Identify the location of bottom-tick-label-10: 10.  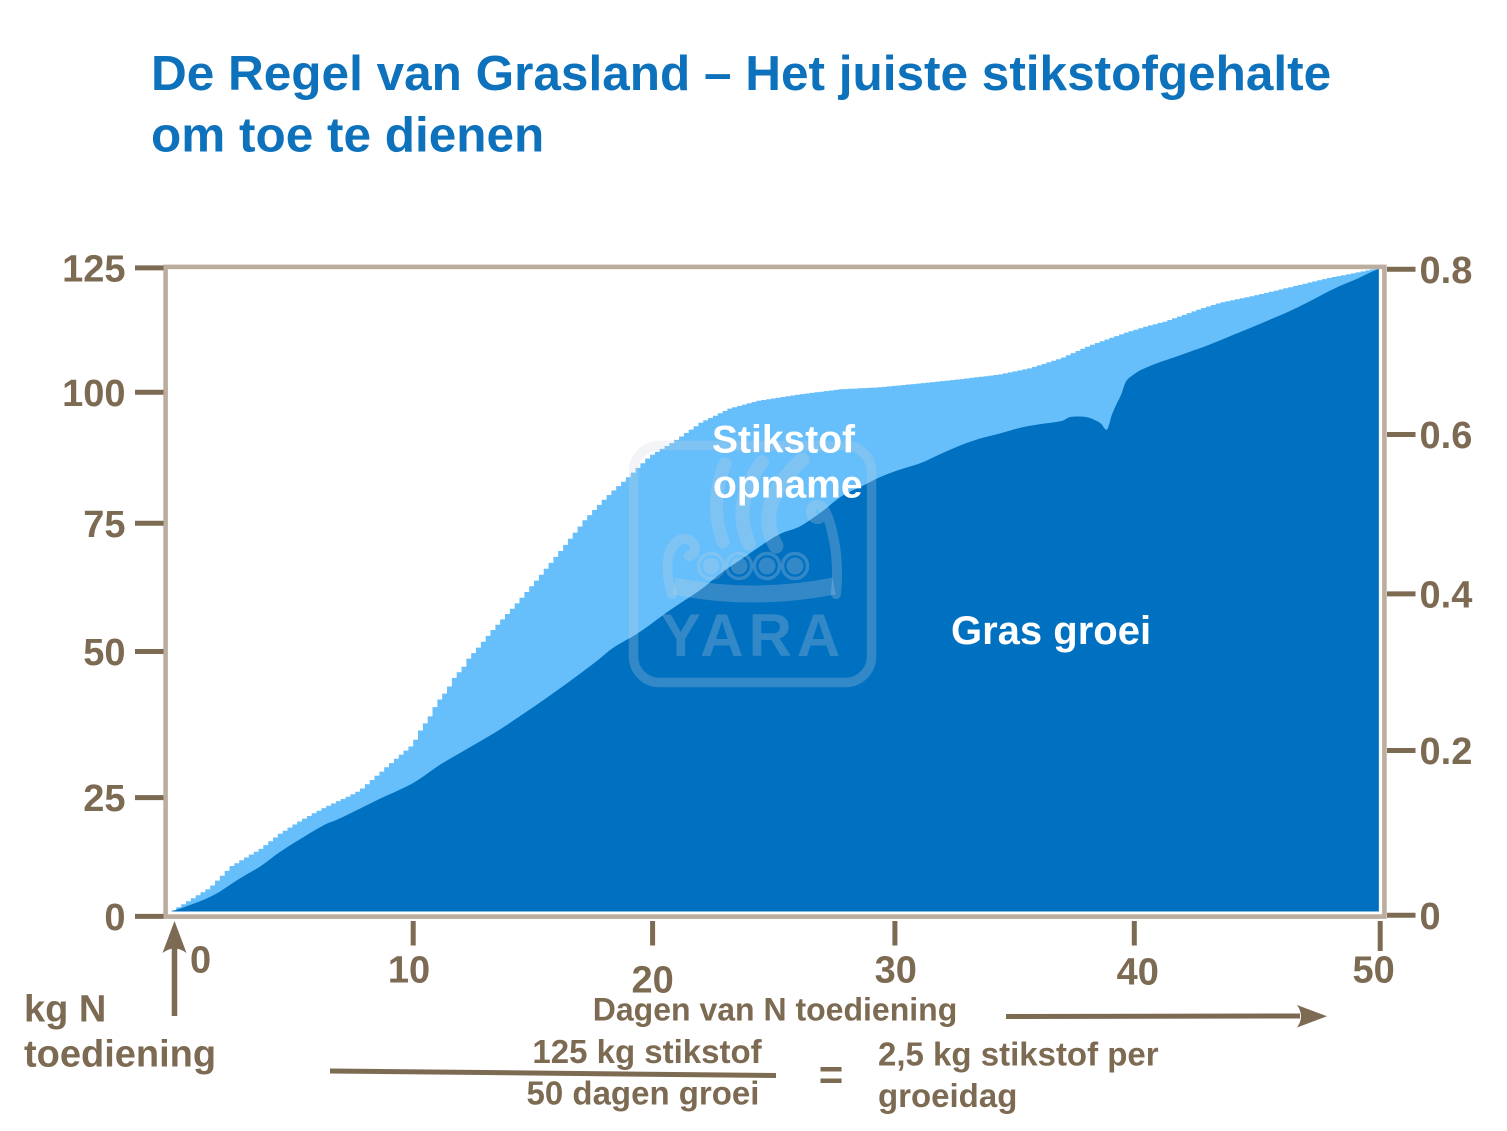
(409, 971).